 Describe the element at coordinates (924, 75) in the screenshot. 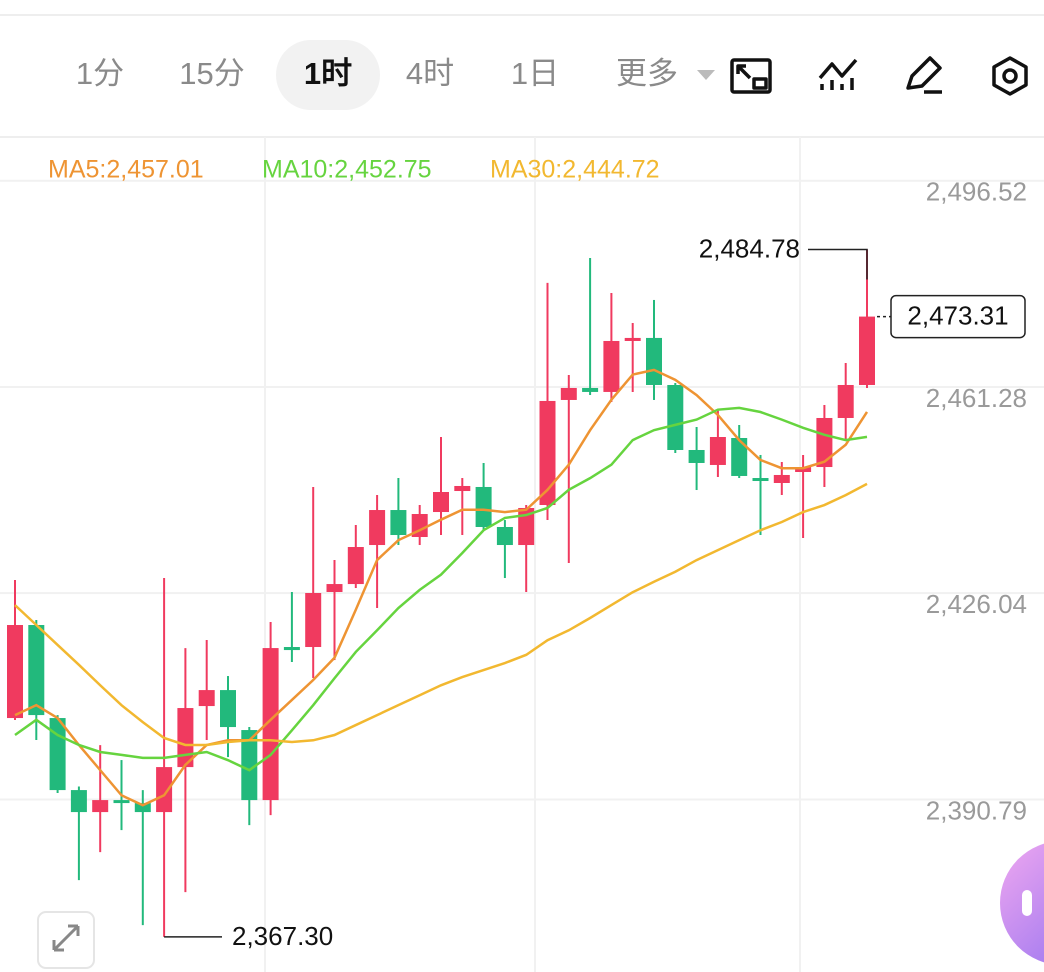

I see `icon-draw` at that location.